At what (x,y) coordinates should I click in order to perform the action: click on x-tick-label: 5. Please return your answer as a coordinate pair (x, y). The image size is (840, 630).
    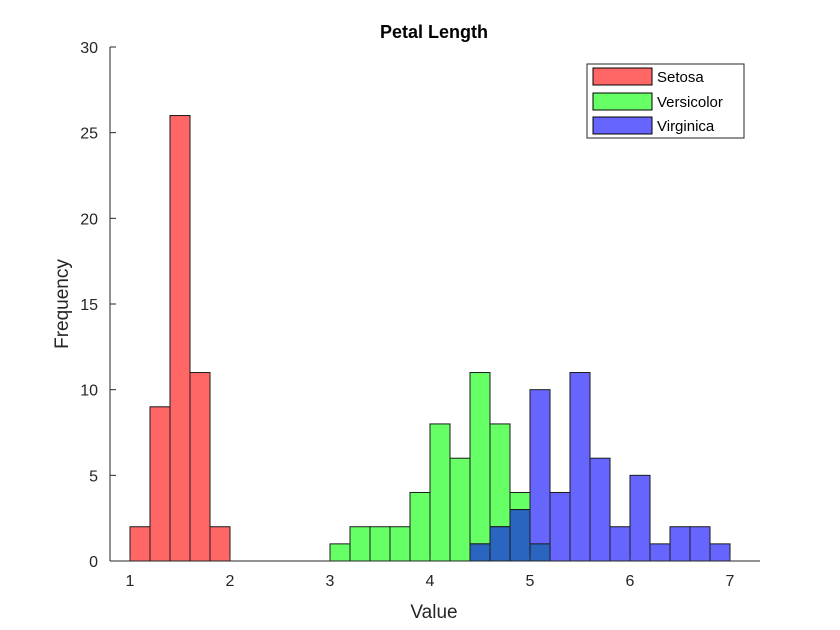
    Looking at the image, I should click on (530, 581).